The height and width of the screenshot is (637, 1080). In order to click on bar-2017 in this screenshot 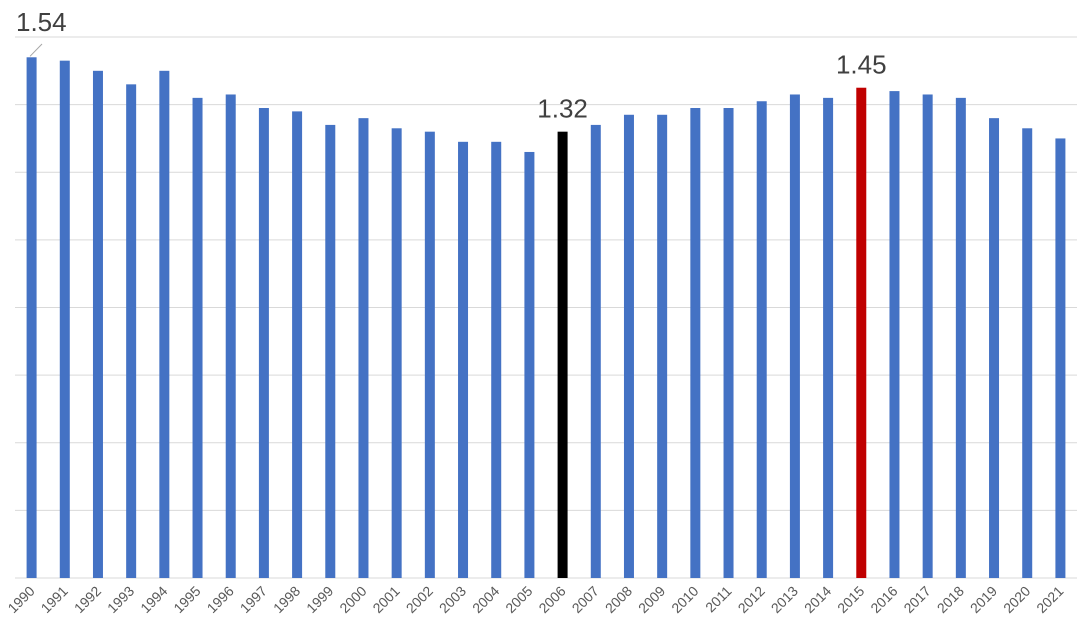, I will do `click(927, 336)`.